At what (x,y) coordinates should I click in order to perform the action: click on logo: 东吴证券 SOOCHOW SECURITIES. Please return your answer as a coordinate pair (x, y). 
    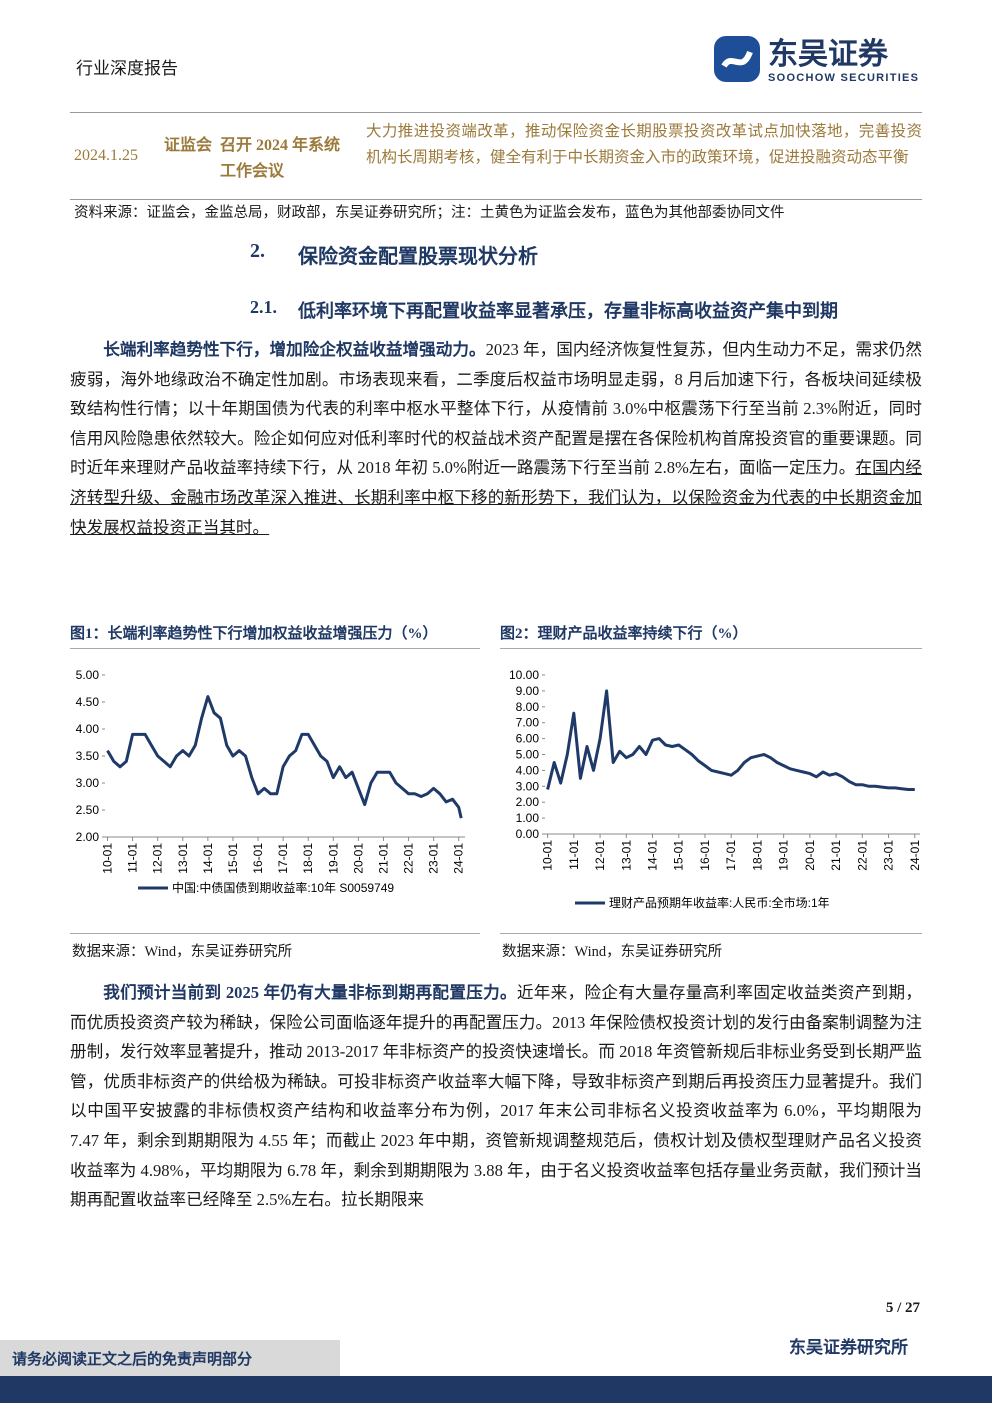
    Looking at the image, I should click on (816, 60).